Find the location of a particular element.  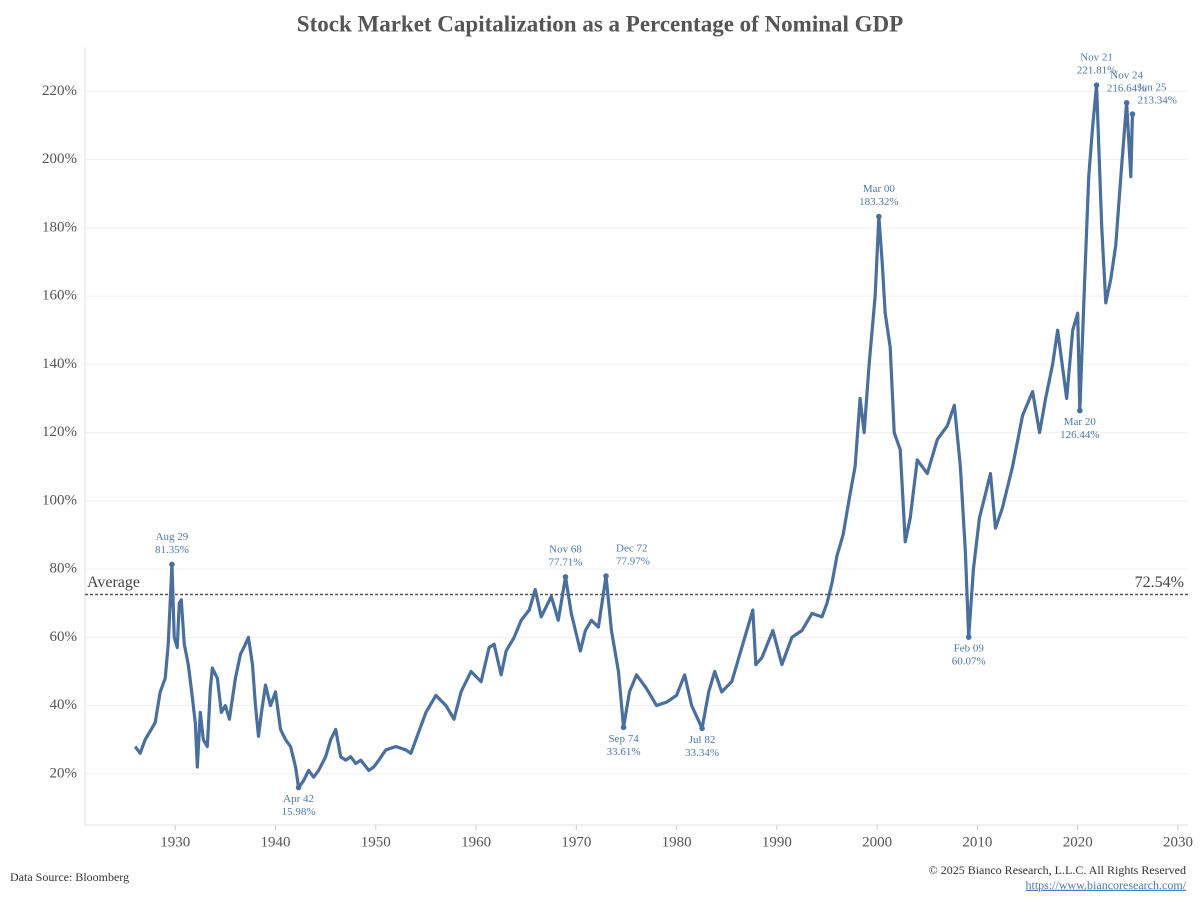

annotation-label: Sep 74 is located at coordinates (623, 739).